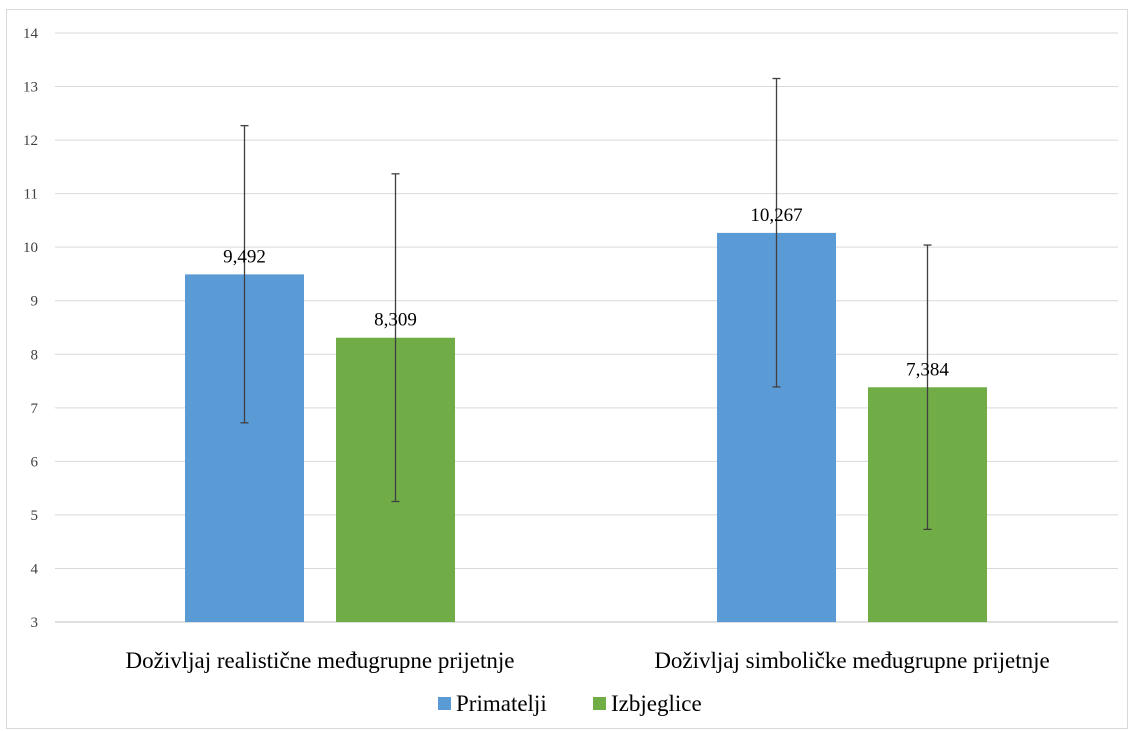 The height and width of the screenshot is (731, 1130). I want to click on data-label: 10,267, so click(776, 215).